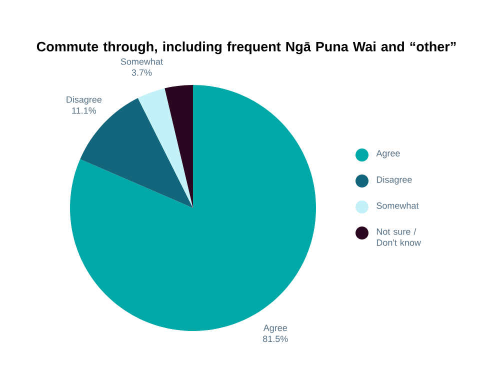 The image size is (497, 372). Describe the element at coordinates (84, 110) in the screenshot. I see `data-label: 11.1%` at that location.